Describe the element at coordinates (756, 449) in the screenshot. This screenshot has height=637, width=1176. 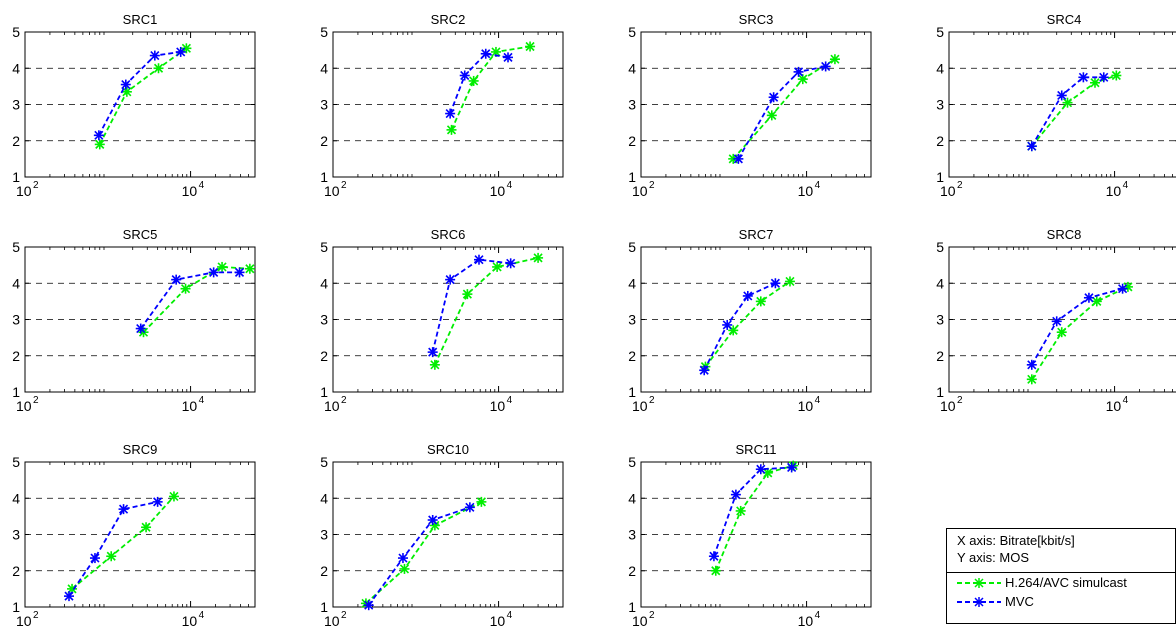
I see `subplot-title: SRC11` at that location.